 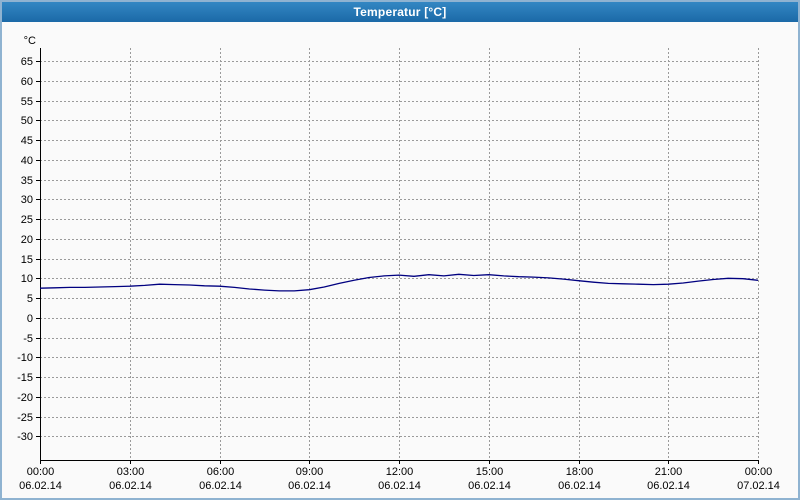 What do you see at coordinates (758, 486) in the screenshot?
I see `x-tick-date-label: 07.02.14` at bounding box center [758, 486].